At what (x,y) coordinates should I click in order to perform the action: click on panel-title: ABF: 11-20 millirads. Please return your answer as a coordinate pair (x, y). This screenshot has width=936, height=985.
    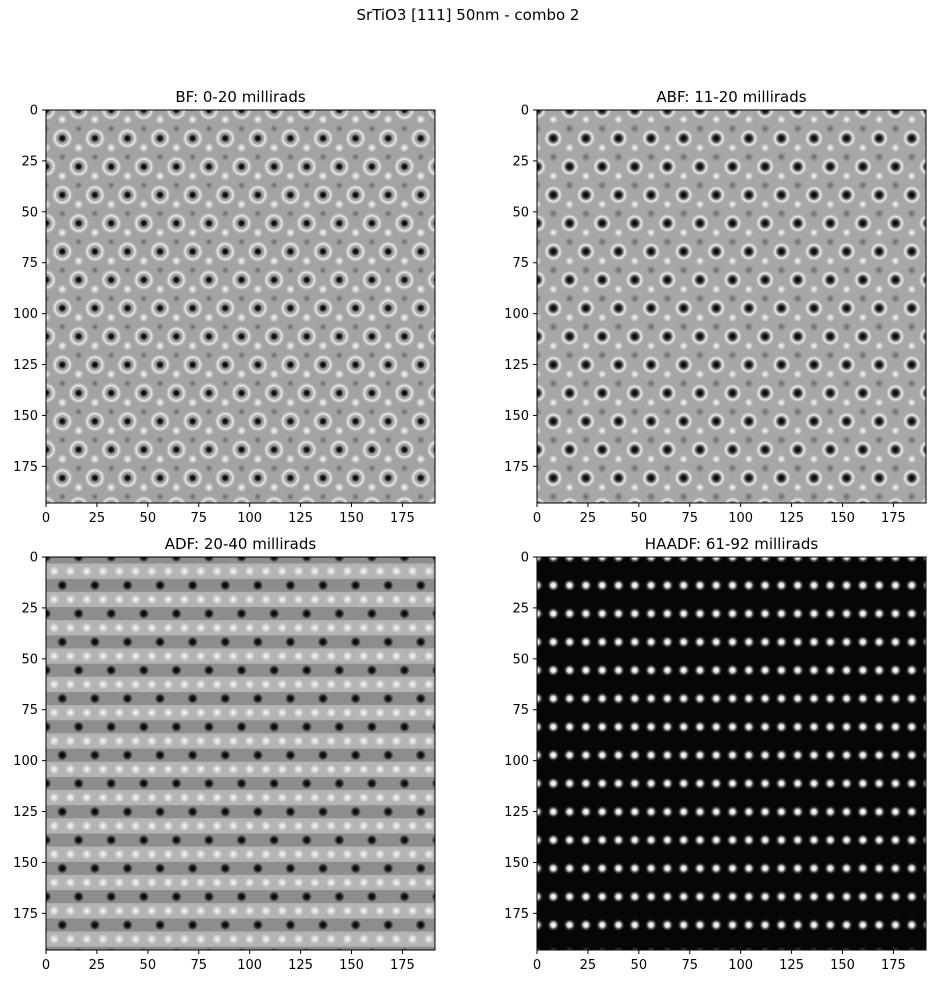
    Looking at the image, I should click on (731, 97).